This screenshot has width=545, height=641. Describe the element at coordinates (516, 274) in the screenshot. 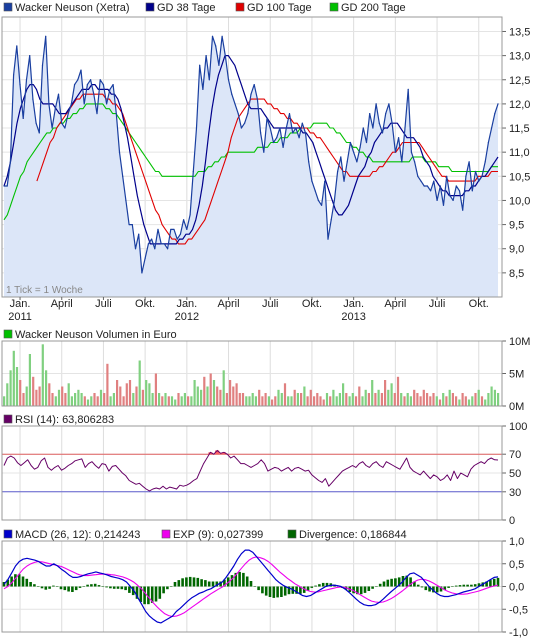

I see `price-axis-tick-label: 8,5` at that location.